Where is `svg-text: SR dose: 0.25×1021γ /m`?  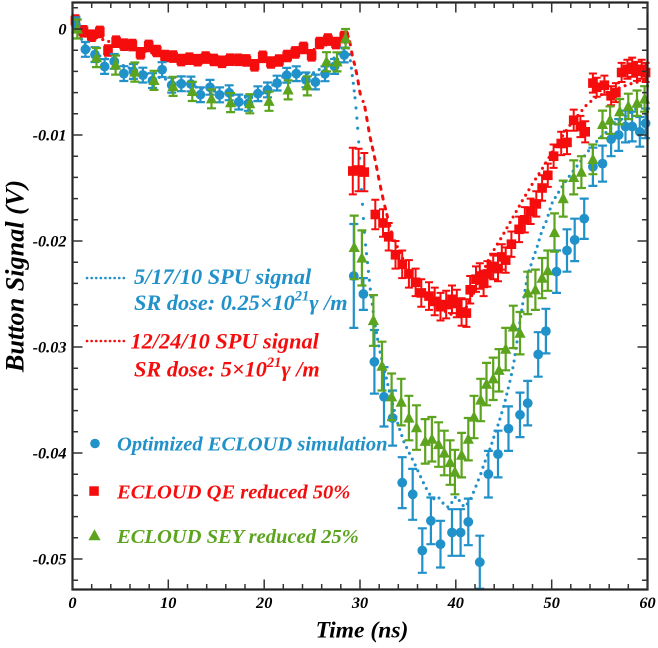 svg-text: SR dose: 0.25×1021γ /m is located at coordinates (241, 302).